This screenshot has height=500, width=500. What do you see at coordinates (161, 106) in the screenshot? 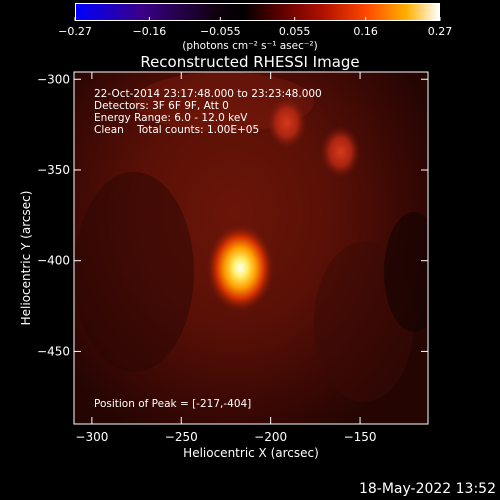
I see `detectors-text: Detectors: 3F 6F 9F, Att 0` at bounding box center [161, 106].